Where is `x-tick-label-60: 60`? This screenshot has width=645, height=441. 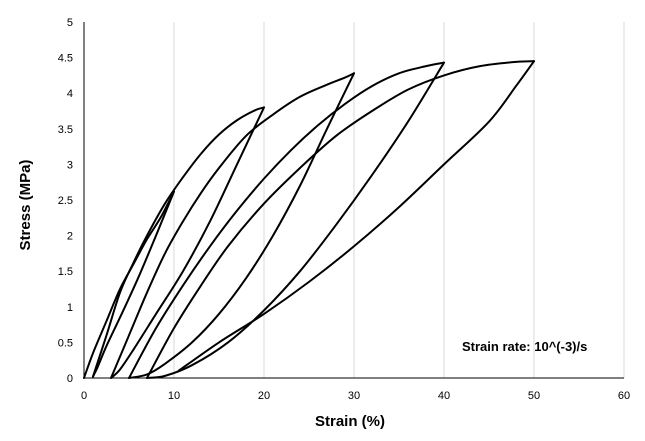
x-tick-label-60: 60 is located at coordinates (624, 396).